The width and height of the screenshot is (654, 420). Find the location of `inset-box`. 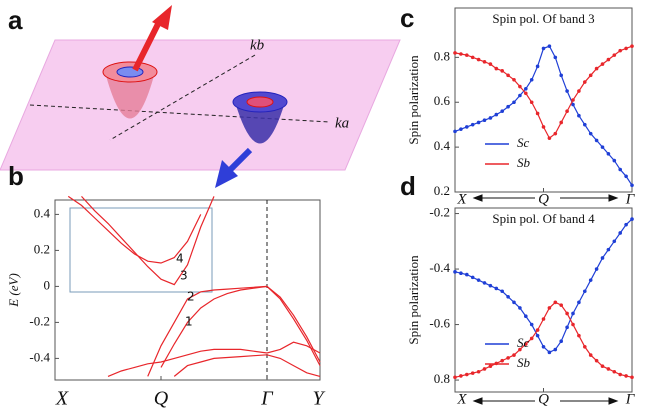

inset-box is located at coordinates (141, 250).